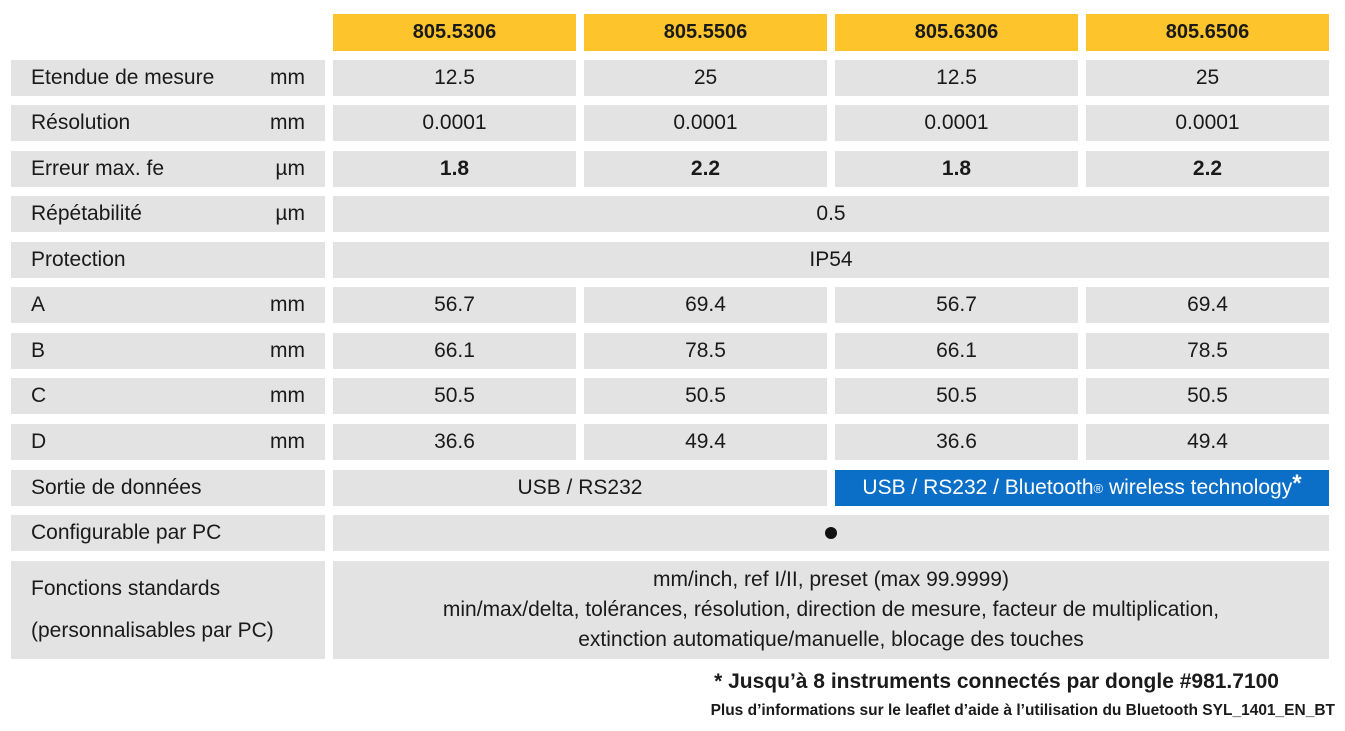  What do you see at coordinates (126, 532) in the screenshot?
I see `label-text: Configurable par PC` at bounding box center [126, 532].